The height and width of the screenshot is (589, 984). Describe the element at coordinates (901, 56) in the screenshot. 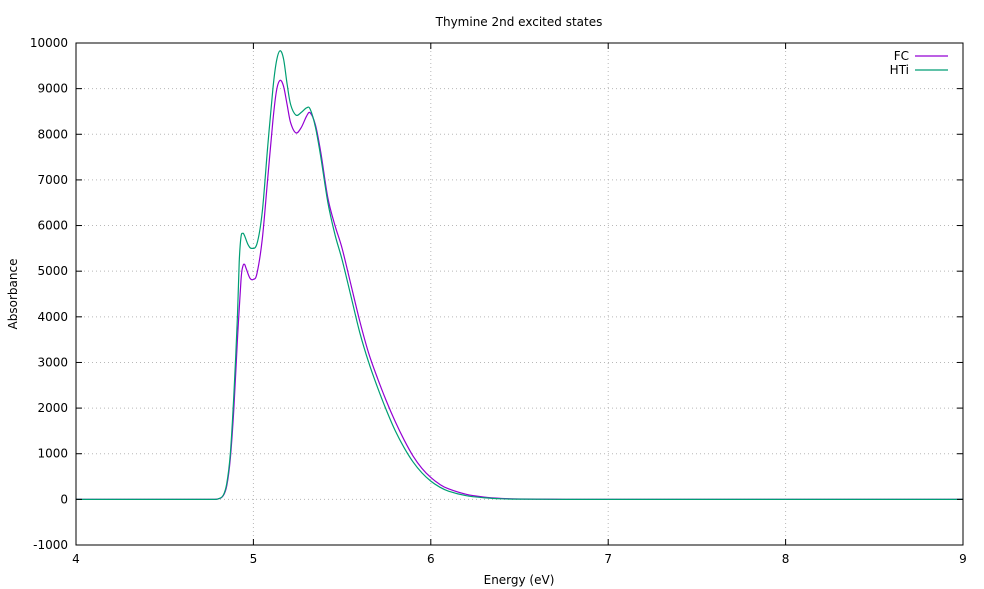

I see `legend-label-fc: FC` at that location.